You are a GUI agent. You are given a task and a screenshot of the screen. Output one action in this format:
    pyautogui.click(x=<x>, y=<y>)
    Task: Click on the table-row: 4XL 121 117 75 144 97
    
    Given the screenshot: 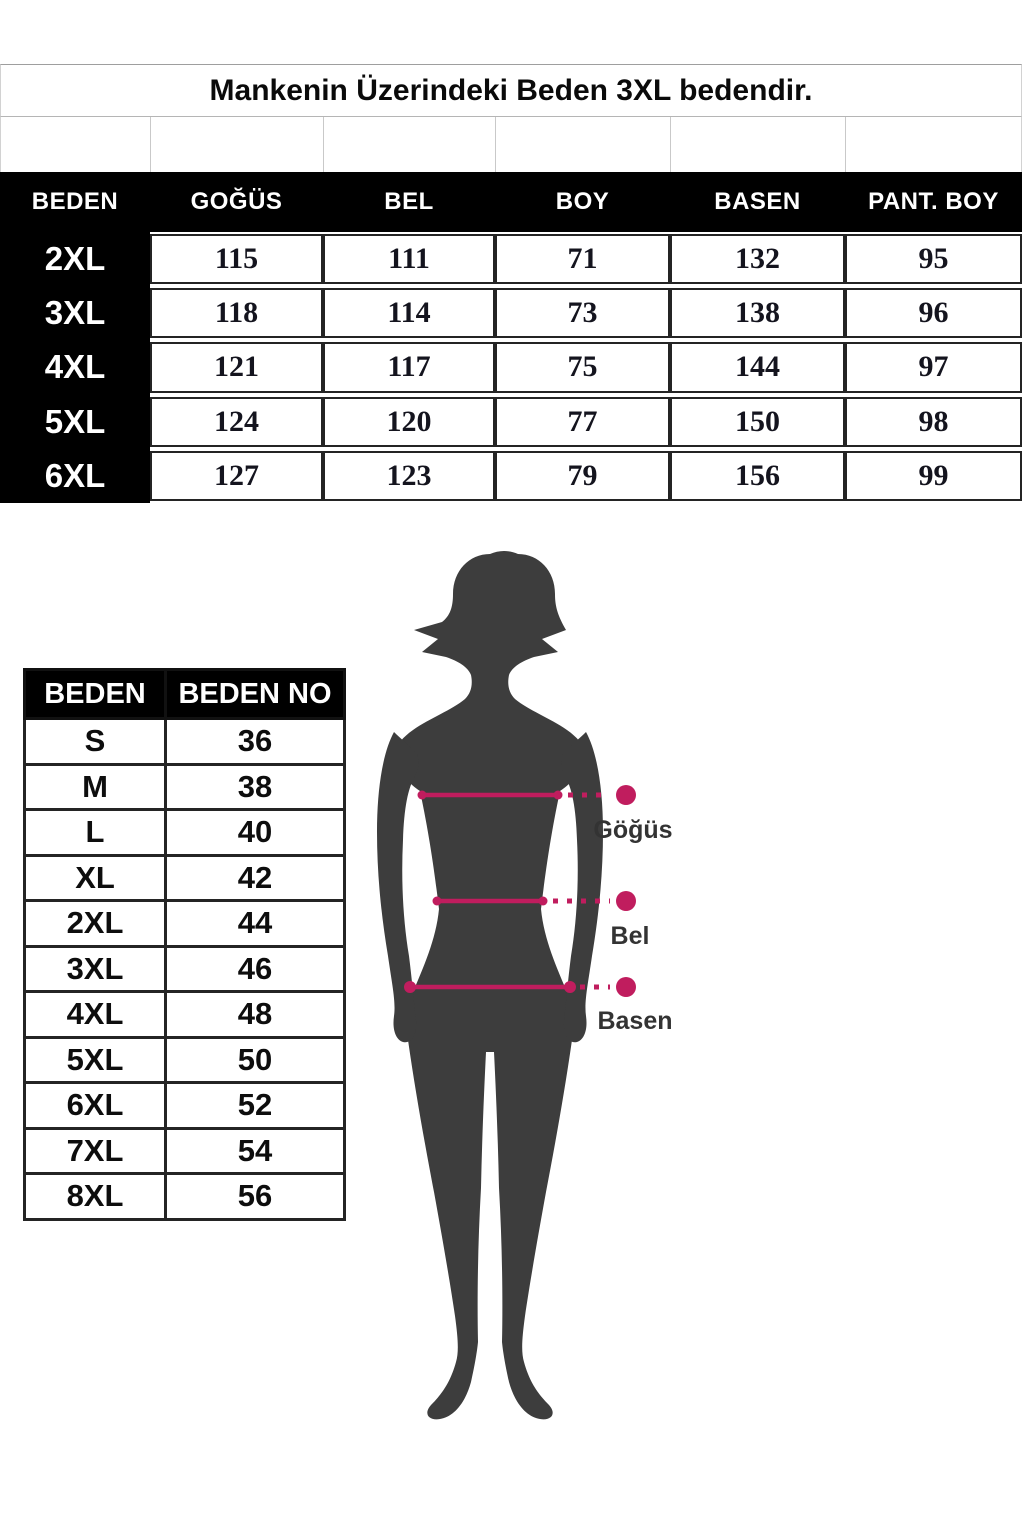 What is the action you would take?
    pyautogui.click(x=511, y=367)
    